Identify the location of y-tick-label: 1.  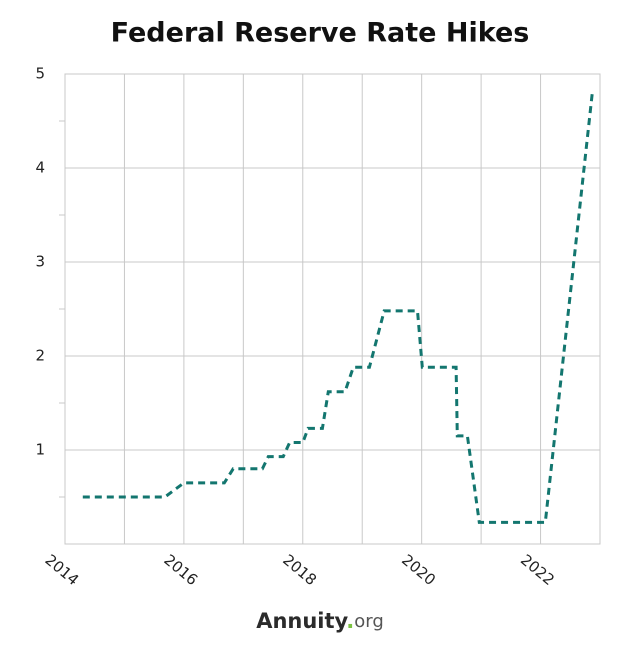
(40, 450).